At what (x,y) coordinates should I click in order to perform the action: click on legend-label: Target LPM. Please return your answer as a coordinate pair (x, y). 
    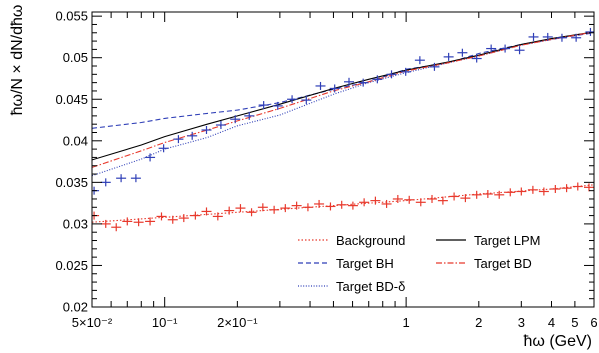
    Looking at the image, I should click on (507, 240).